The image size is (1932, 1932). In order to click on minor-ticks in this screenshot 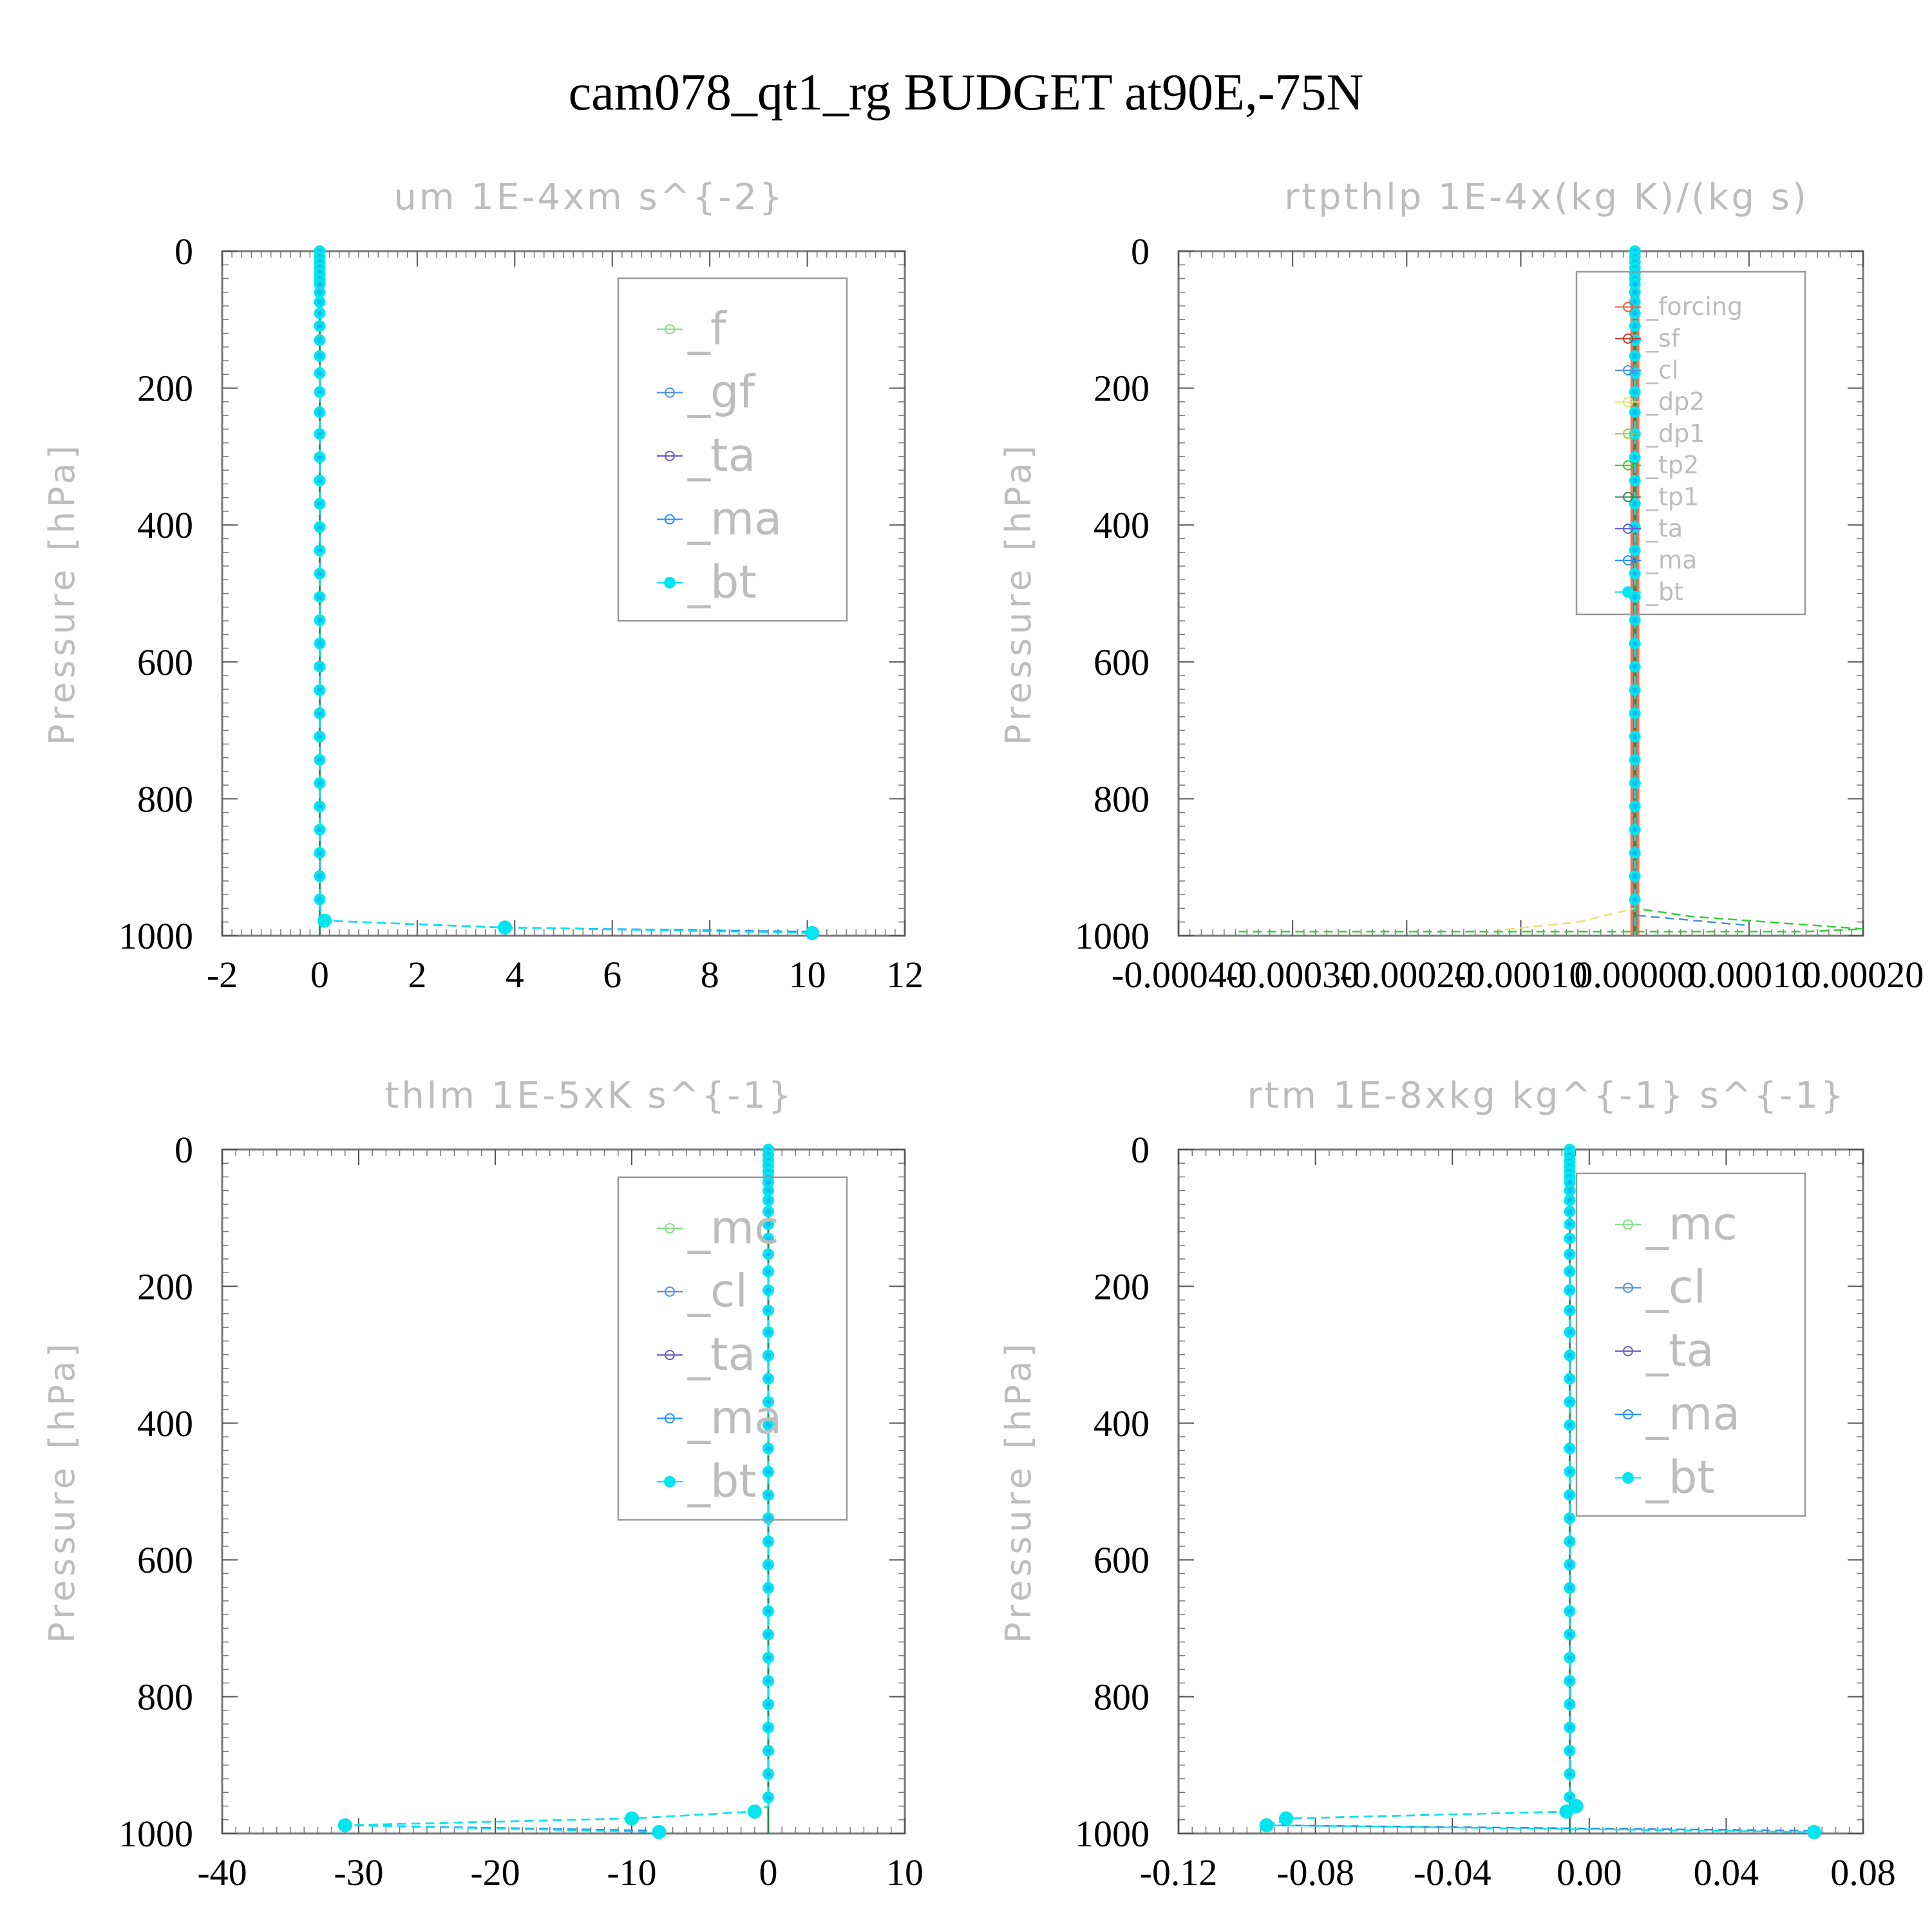, I will do `click(1521, 593)`.